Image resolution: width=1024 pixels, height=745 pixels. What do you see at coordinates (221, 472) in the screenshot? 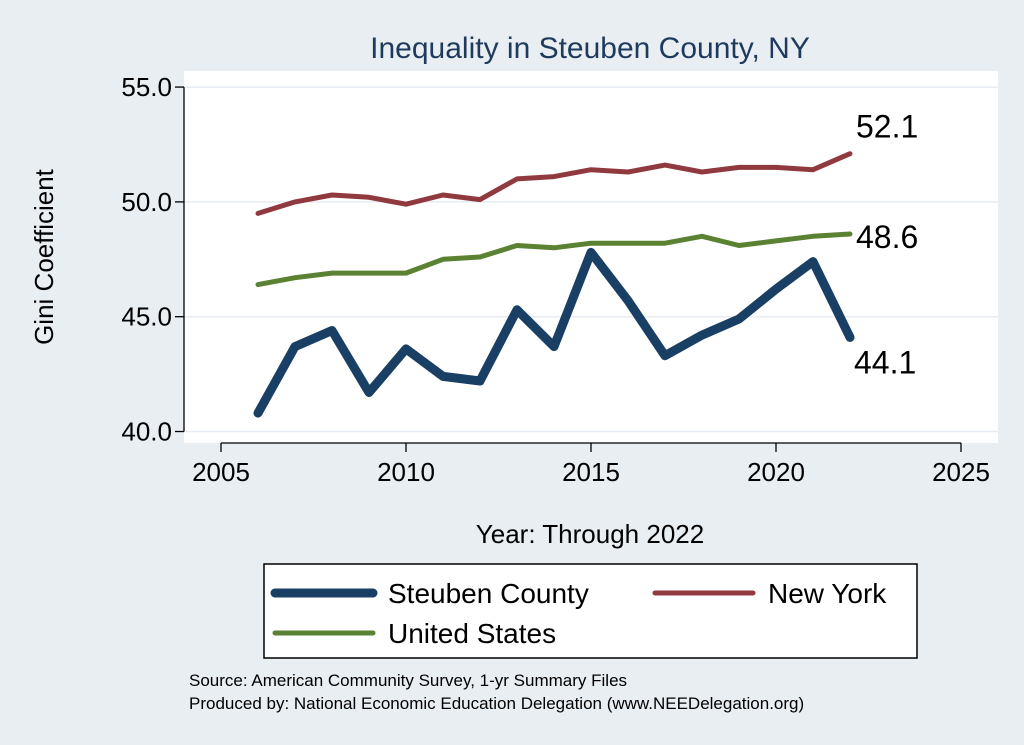
I see `x-tick-label: 2005` at bounding box center [221, 472].